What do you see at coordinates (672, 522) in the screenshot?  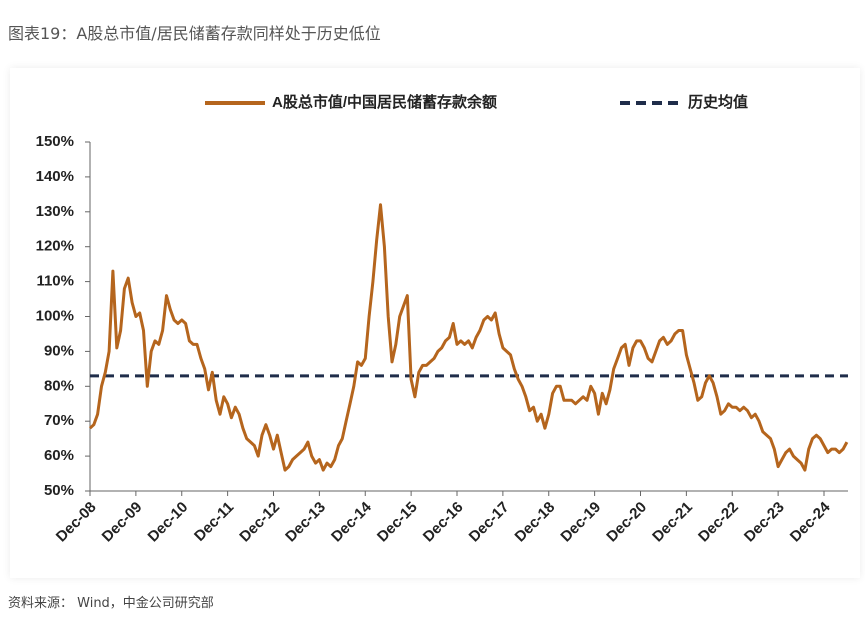 I see `x-tick-label: Dec-21` at bounding box center [672, 522].